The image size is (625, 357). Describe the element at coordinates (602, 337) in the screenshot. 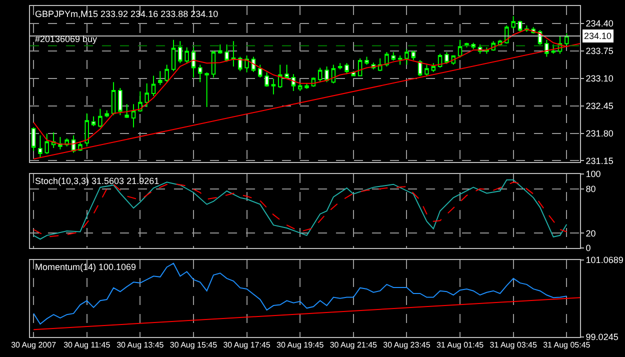

I see `y-tick-label: 99.0245` at that location.